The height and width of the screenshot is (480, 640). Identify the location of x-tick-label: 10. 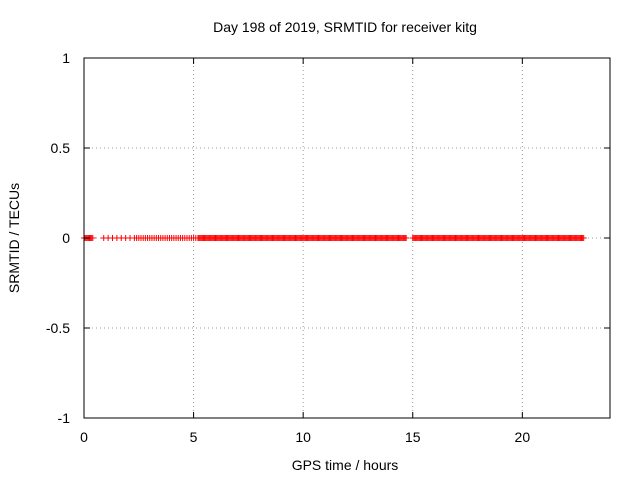
(303, 437).